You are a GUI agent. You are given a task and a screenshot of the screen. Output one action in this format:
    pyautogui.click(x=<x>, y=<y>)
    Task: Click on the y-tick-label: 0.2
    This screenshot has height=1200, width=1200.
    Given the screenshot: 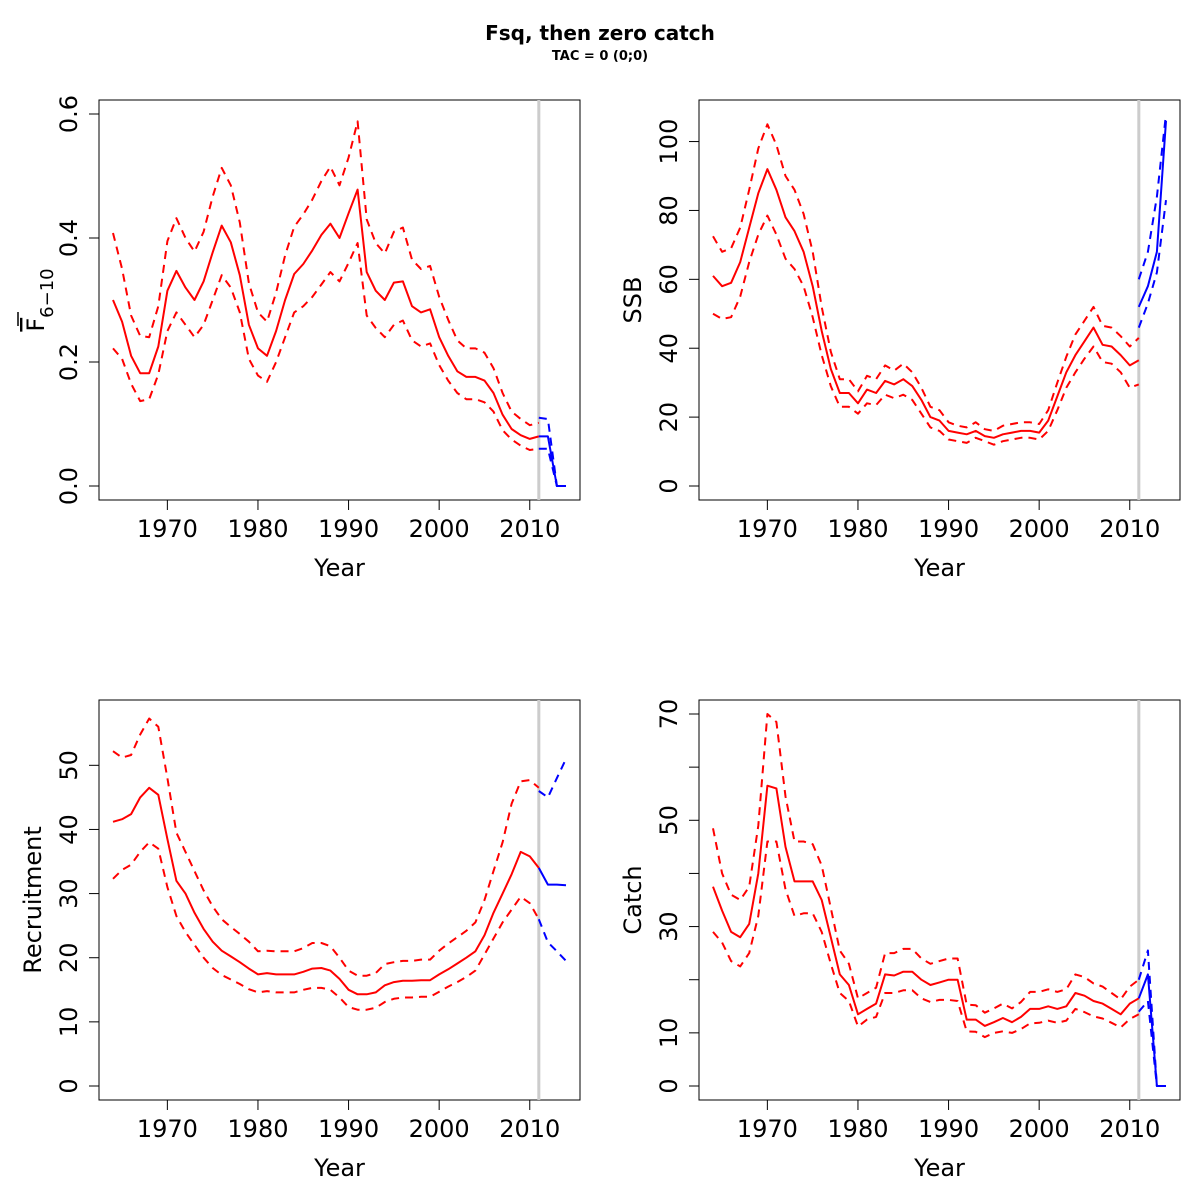 What is the action you would take?
    pyautogui.click(x=69, y=362)
    